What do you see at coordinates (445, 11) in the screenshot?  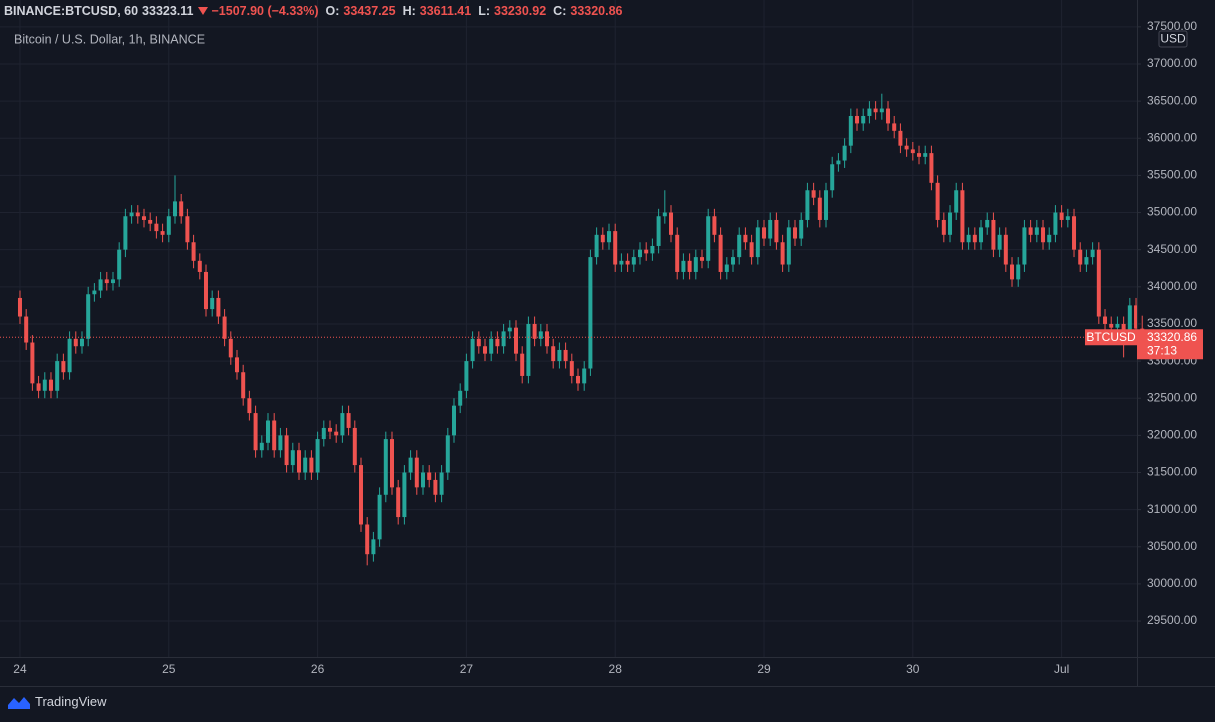 I see `high-value: 33611.41` at bounding box center [445, 11].